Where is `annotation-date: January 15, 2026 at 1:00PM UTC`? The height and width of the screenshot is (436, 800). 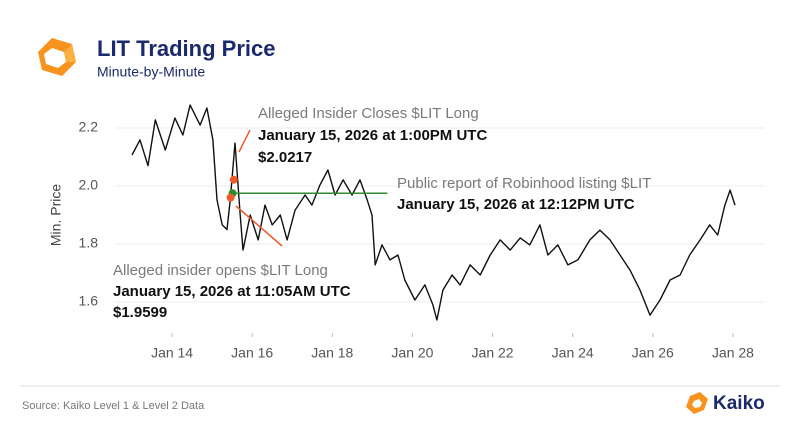
annotation-date: January 15, 2026 at 1:00PM UTC is located at coordinates (372, 135).